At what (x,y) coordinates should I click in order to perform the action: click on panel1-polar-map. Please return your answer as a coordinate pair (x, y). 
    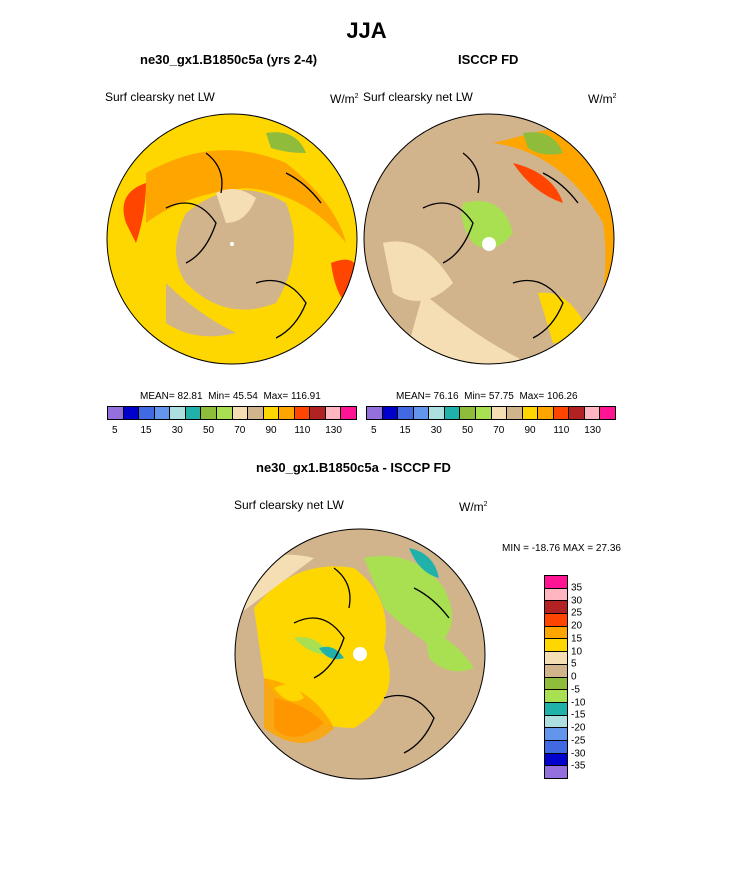
    Looking at the image, I should click on (232, 239).